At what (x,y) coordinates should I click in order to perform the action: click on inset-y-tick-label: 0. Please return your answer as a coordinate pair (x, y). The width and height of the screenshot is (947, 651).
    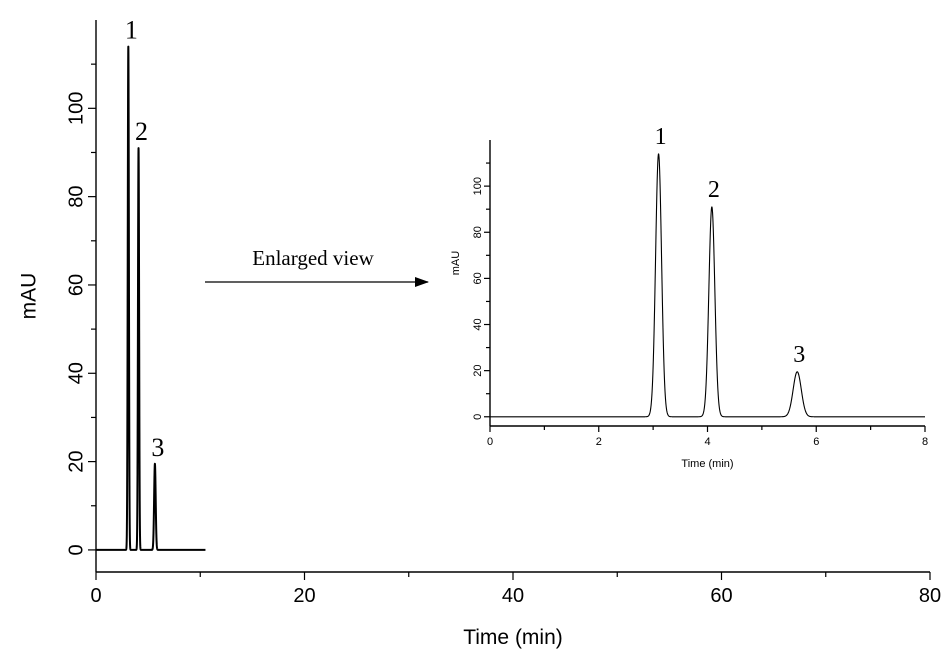
    Looking at the image, I should click on (478, 417).